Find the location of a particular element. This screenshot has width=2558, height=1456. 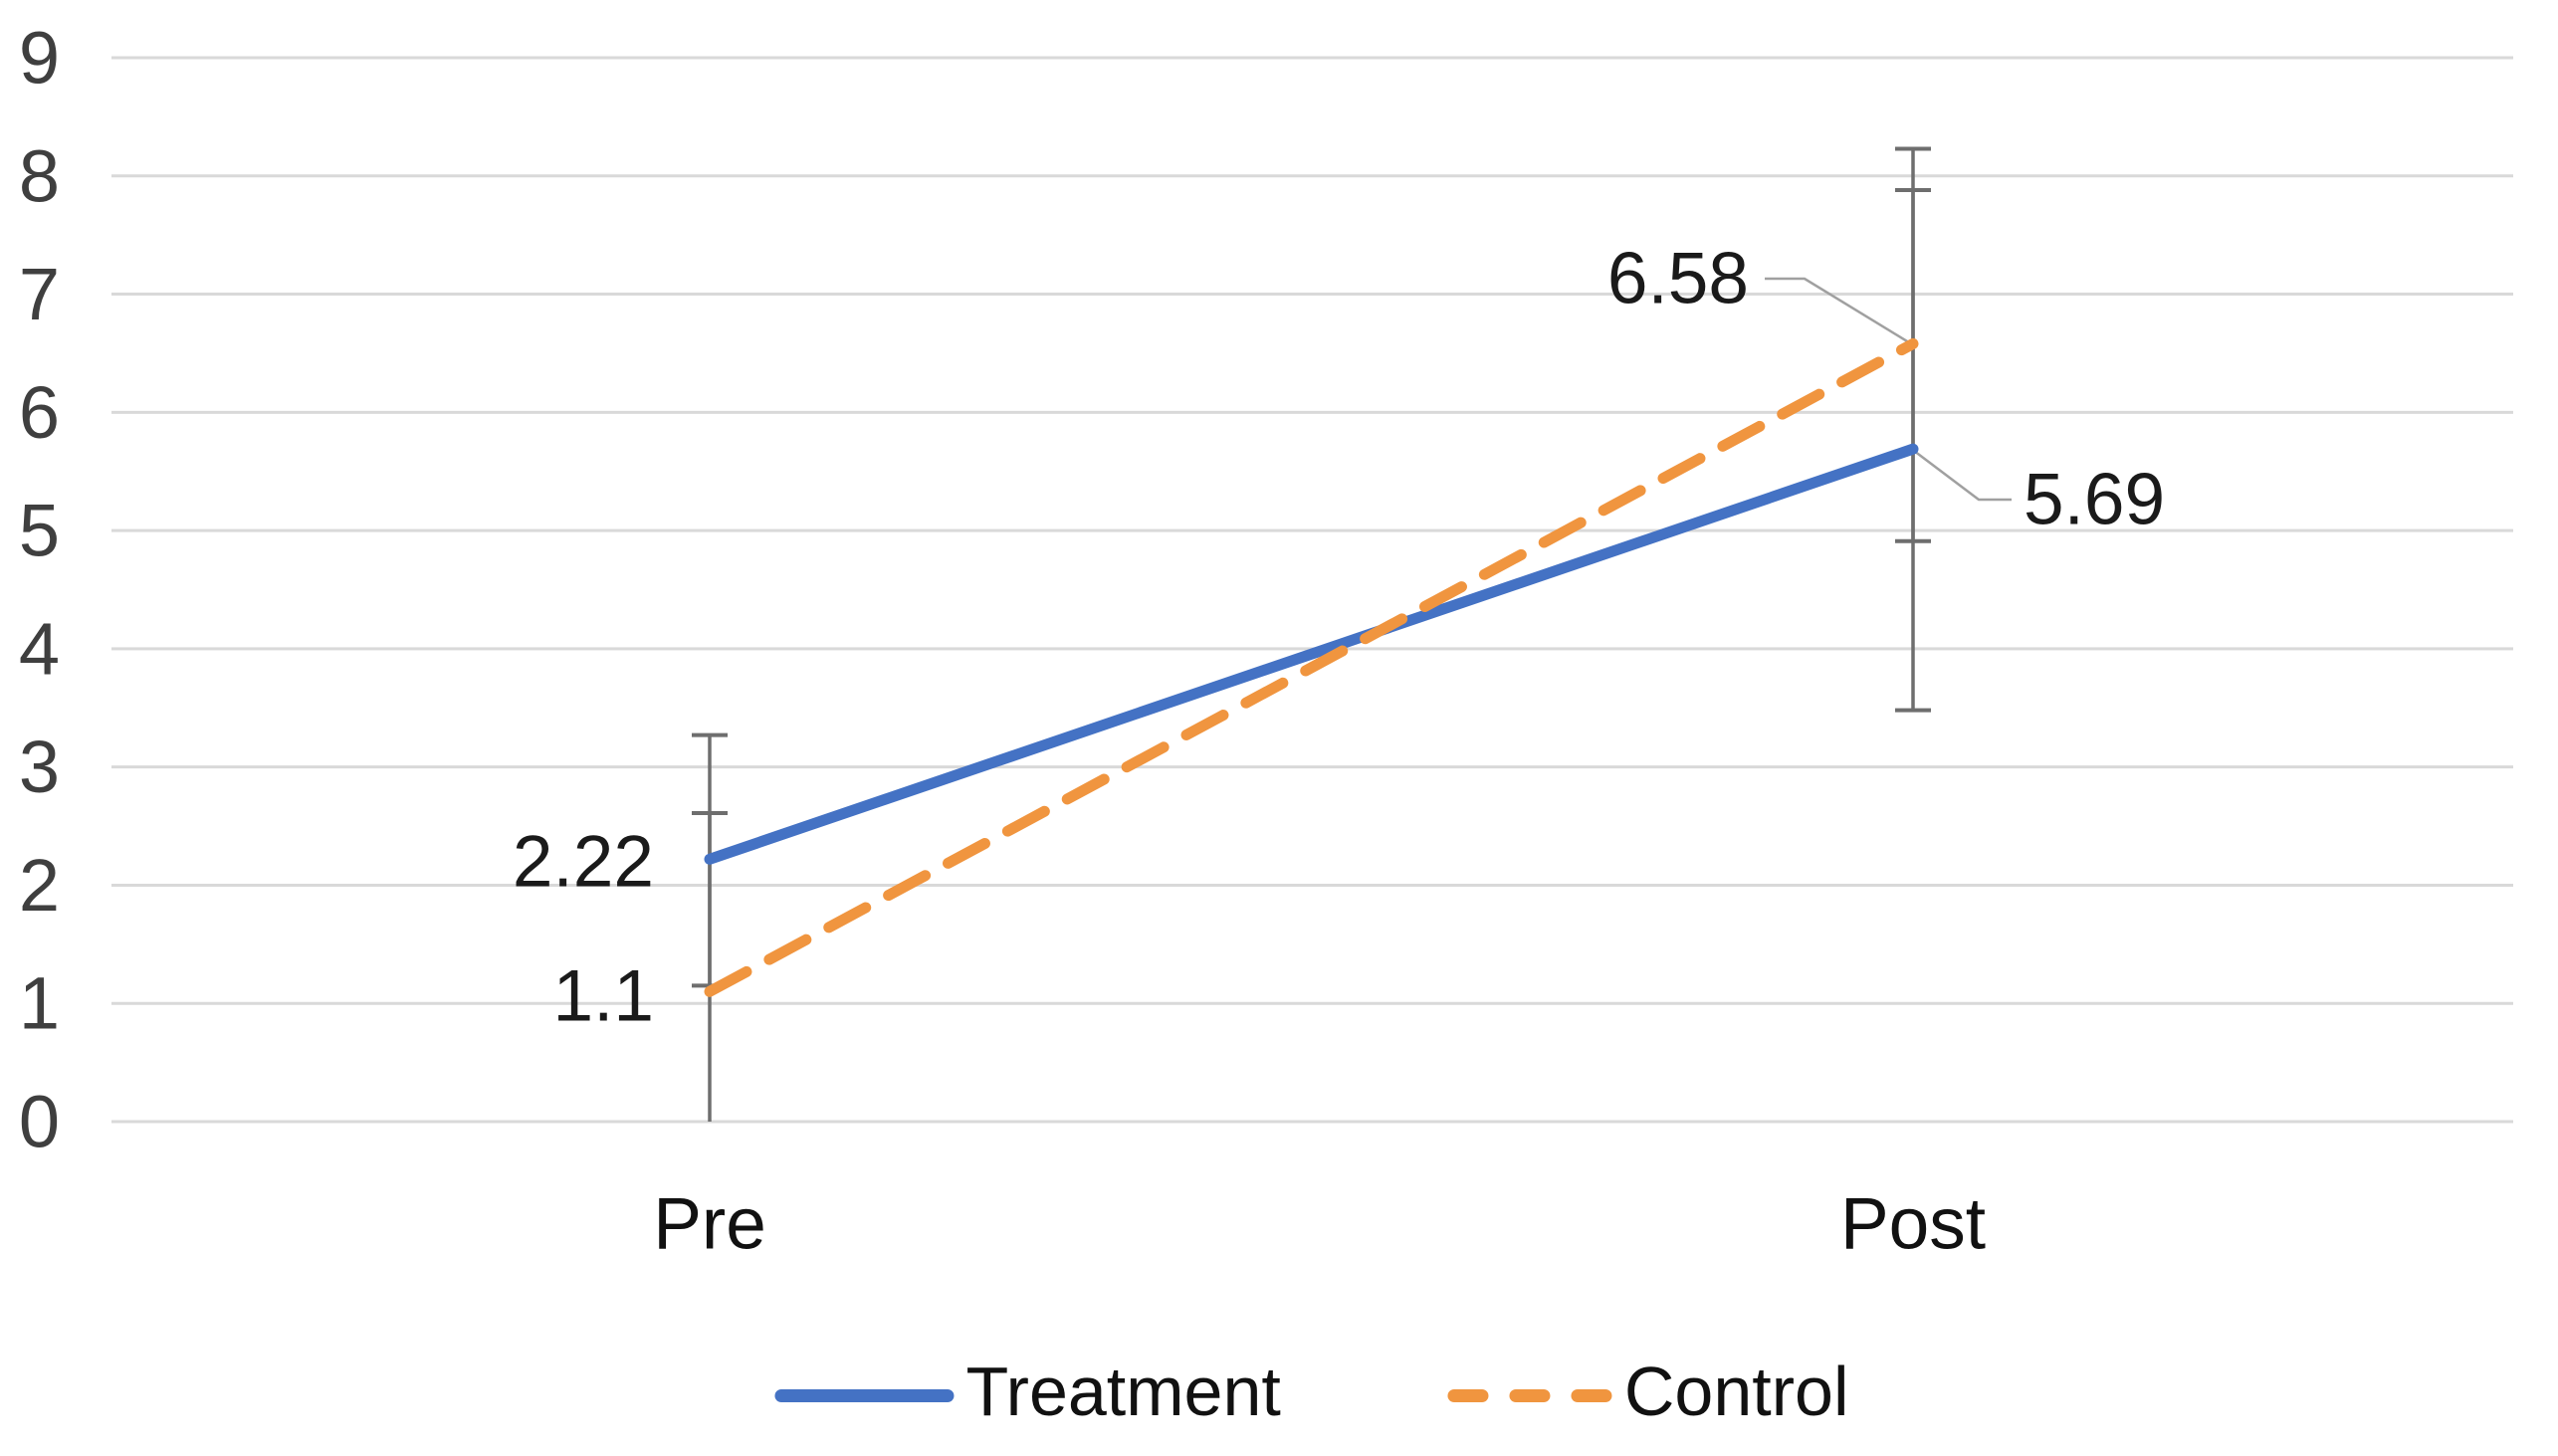

y-tick-label-0: 0 is located at coordinates (39, 1122).